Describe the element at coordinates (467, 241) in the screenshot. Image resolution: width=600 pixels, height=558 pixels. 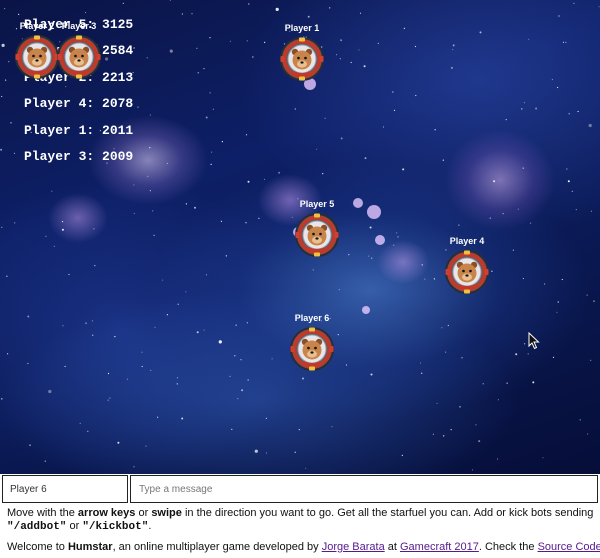
I see `player-name-label: Player 4` at that location.